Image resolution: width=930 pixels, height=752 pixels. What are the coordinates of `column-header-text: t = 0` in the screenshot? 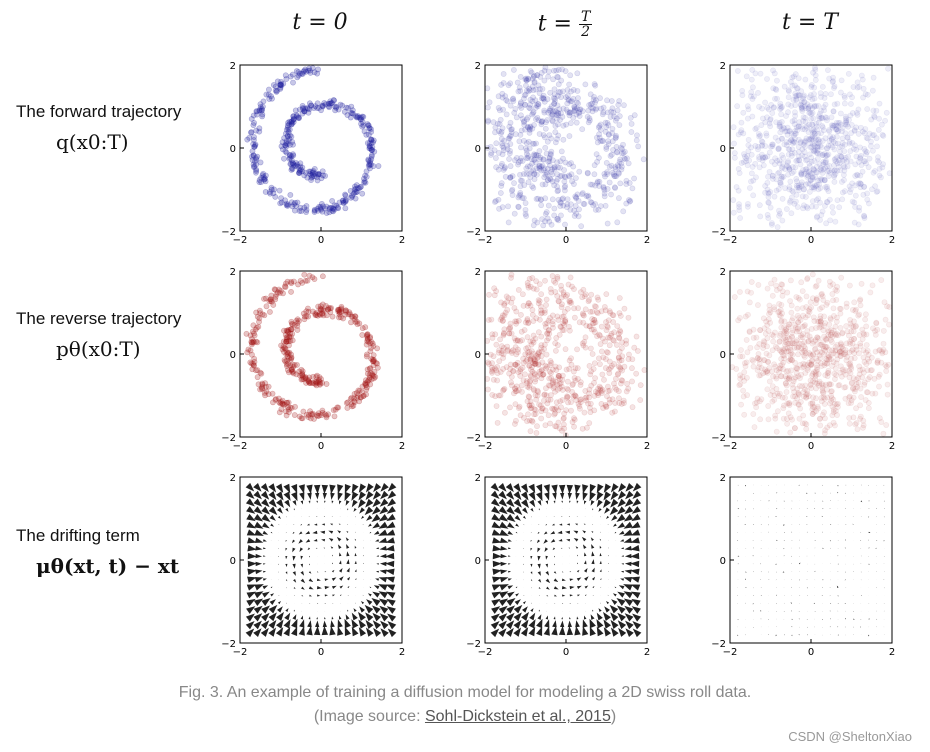 It's located at (320, 22).